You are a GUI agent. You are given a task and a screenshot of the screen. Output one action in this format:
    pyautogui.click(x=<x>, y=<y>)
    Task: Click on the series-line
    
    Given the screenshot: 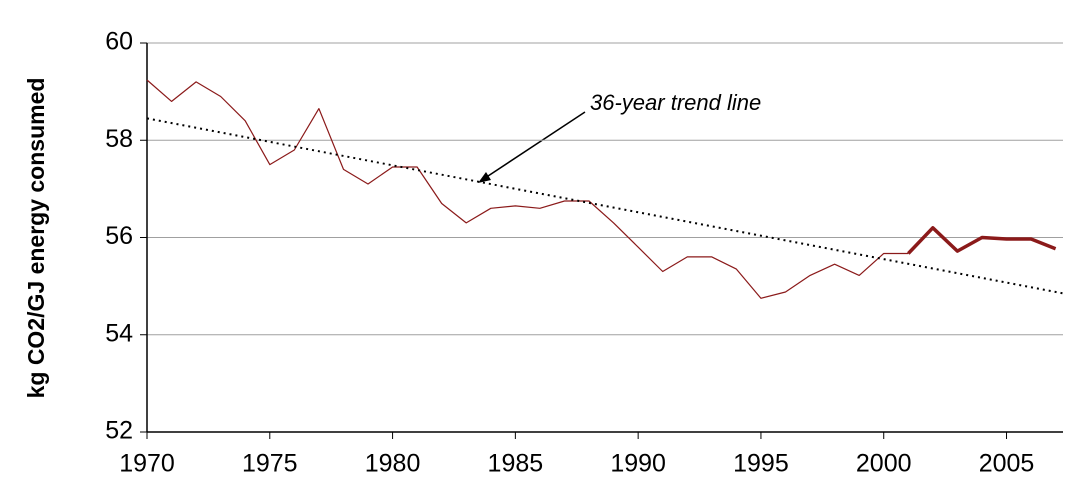 What is the action you would take?
    pyautogui.click(x=982, y=240)
    